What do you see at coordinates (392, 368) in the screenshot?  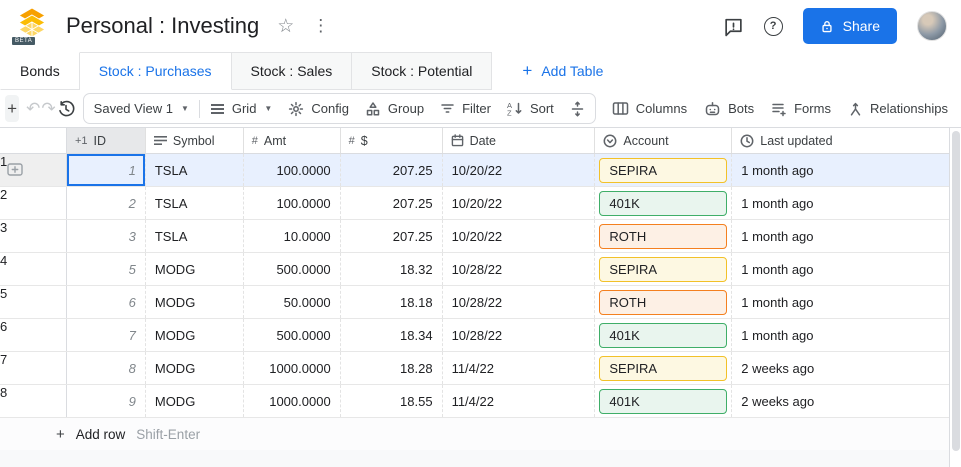 I see `cell-dollar: 18.28` at bounding box center [392, 368].